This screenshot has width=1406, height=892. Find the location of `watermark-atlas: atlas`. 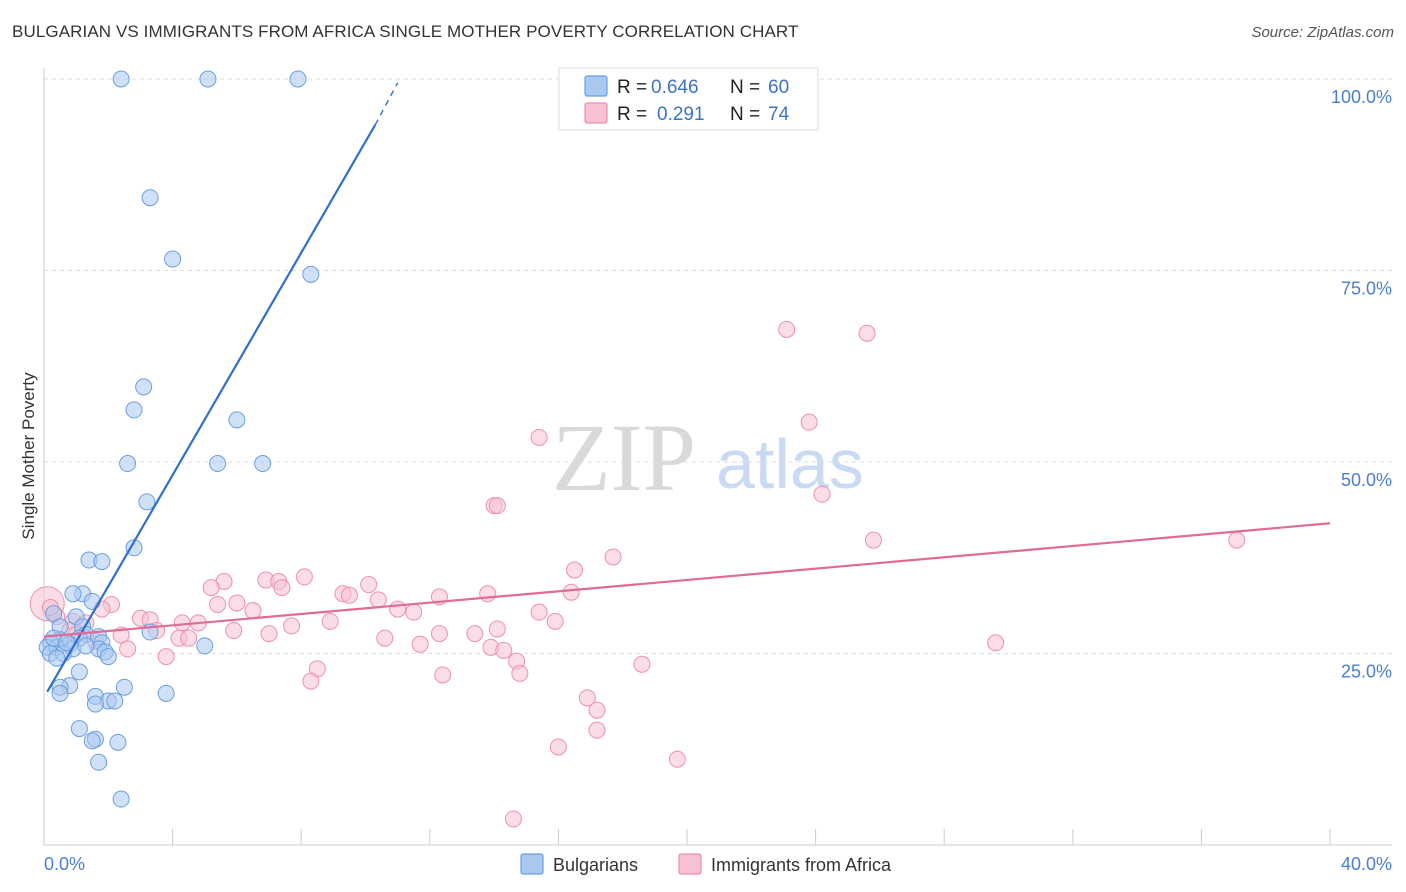

watermark-atlas: atlas is located at coordinates (790, 464).